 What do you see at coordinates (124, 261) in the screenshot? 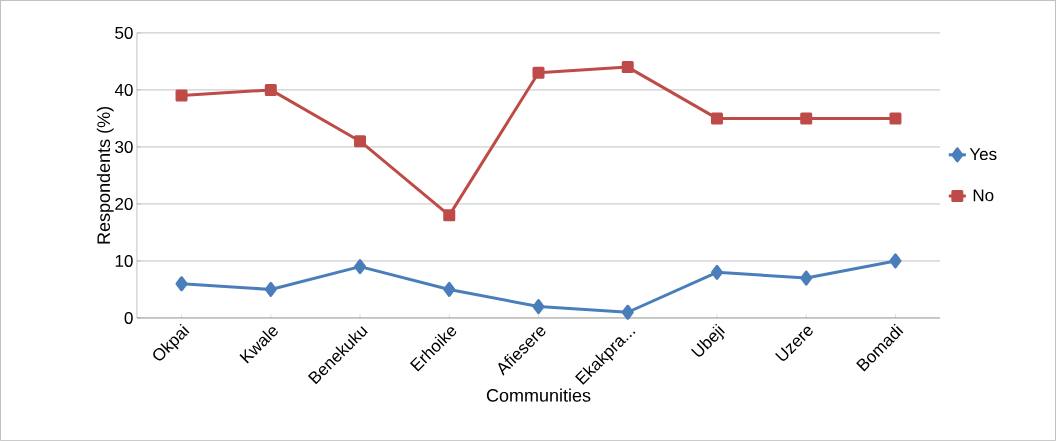
I see `y-tick-label: 10` at bounding box center [124, 261].